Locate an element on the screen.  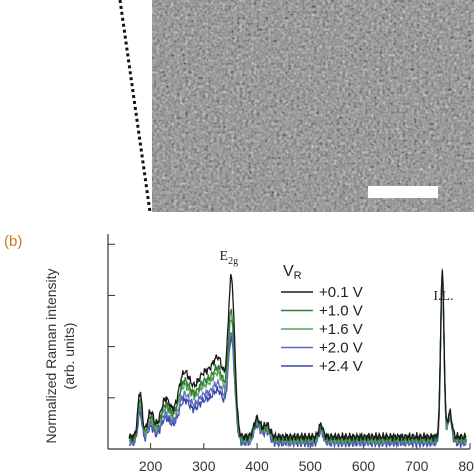
legend: VR +0.1 V +1.0 V+1.6 V +2.0 V+2.4 V is located at coordinates (322, 319).